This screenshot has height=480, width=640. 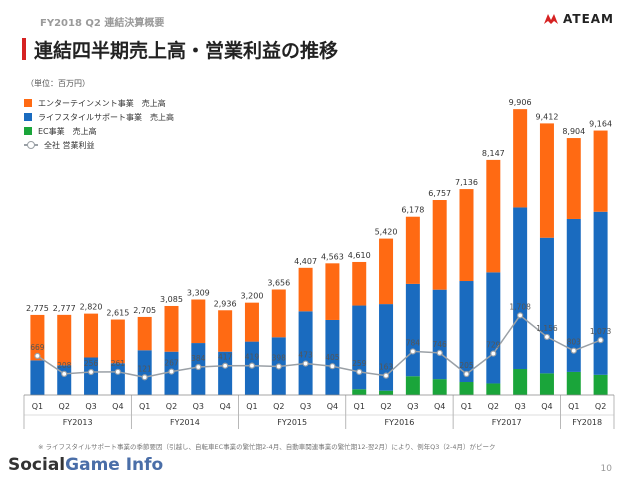 What do you see at coordinates (440, 344) in the screenshot?
I see `op-profit-label: 746` at bounding box center [440, 344].